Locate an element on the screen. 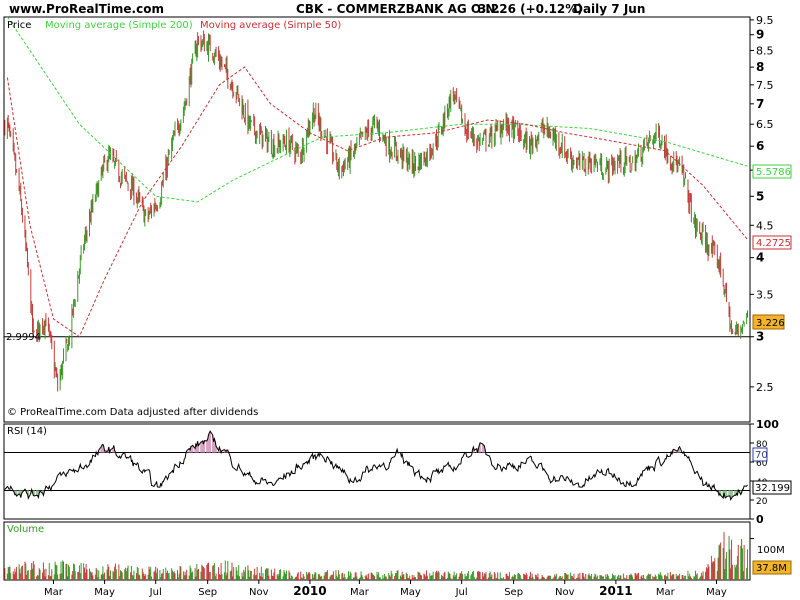  price-ytick-label: 9 is located at coordinates (760, 35).